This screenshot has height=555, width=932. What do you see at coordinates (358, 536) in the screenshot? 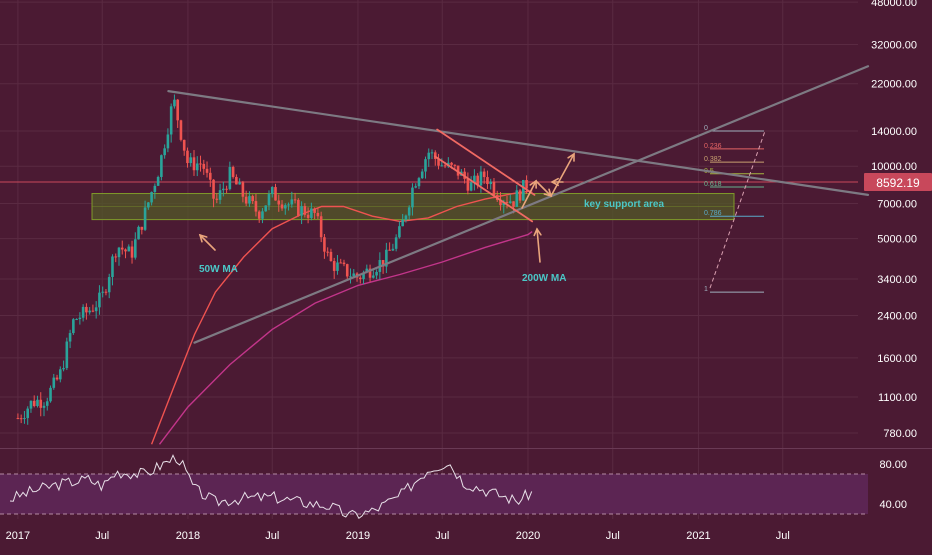
I see `time-tick-label: 2019` at bounding box center [358, 536].